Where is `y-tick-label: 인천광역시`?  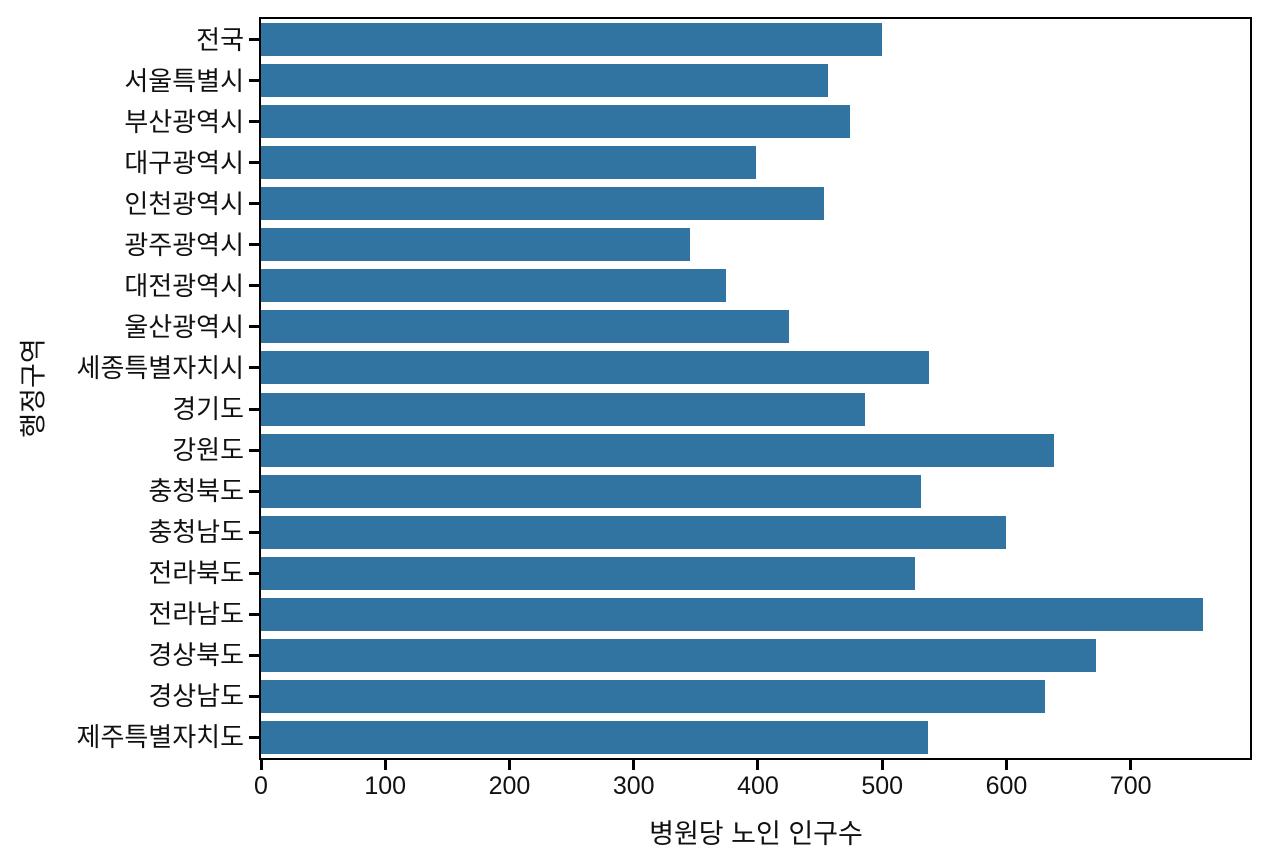 y-tick-label: 인천광역시 is located at coordinates (184, 203).